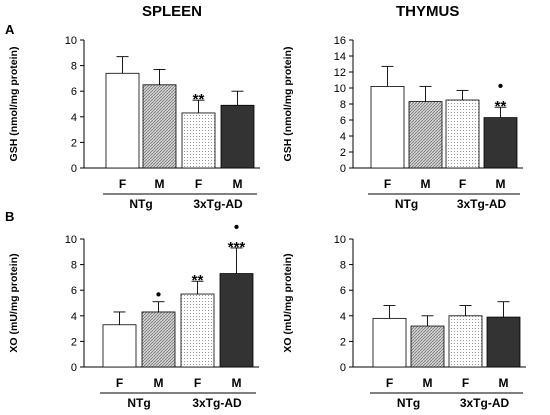 The image size is (550, 415). Describe the element at coordinates (340, 73) in the screenshot. I see `y-tick-label: 12` at that location.